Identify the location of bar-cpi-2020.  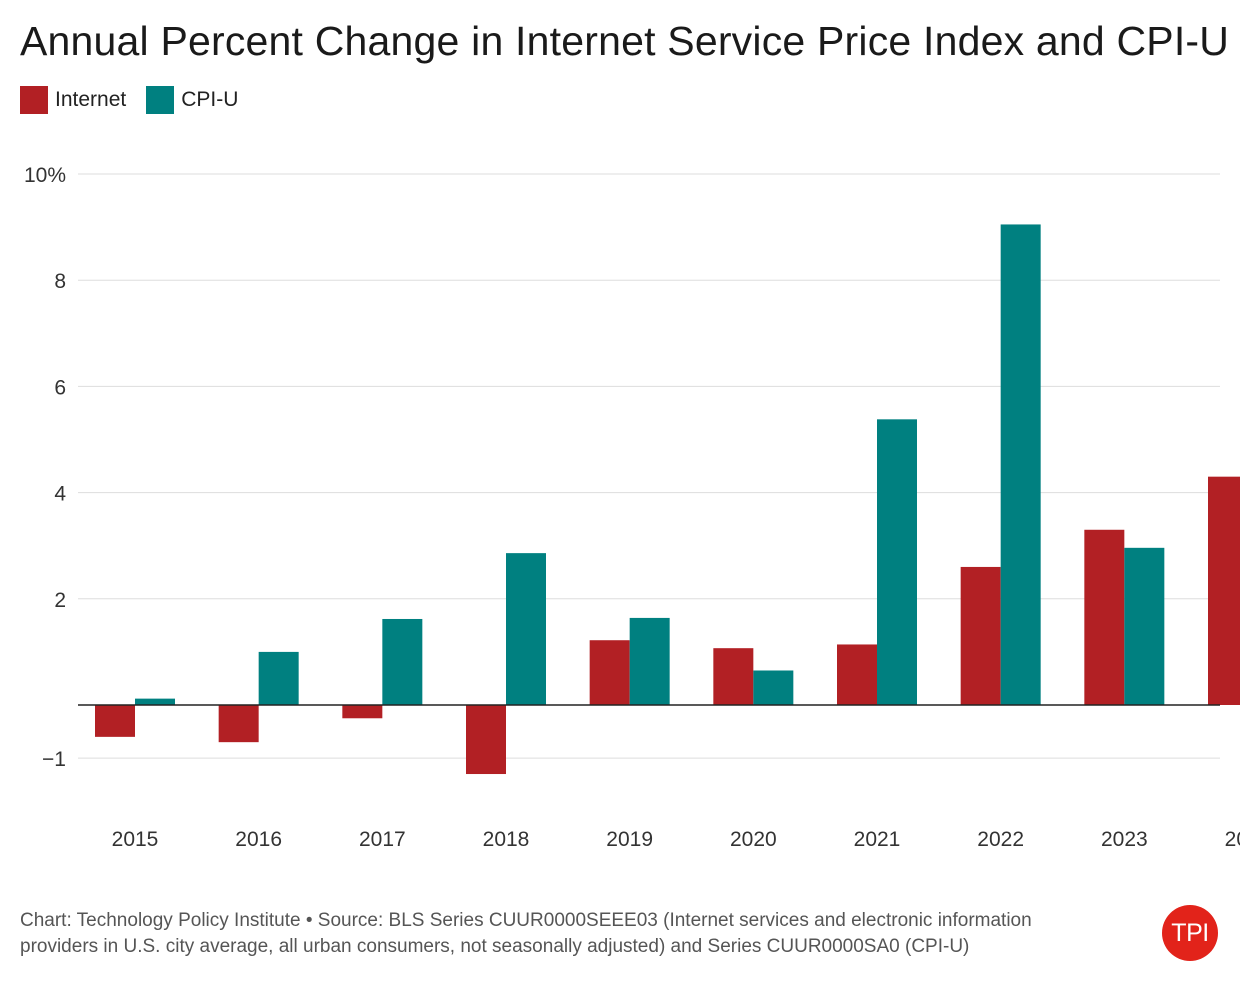
(773, 687).